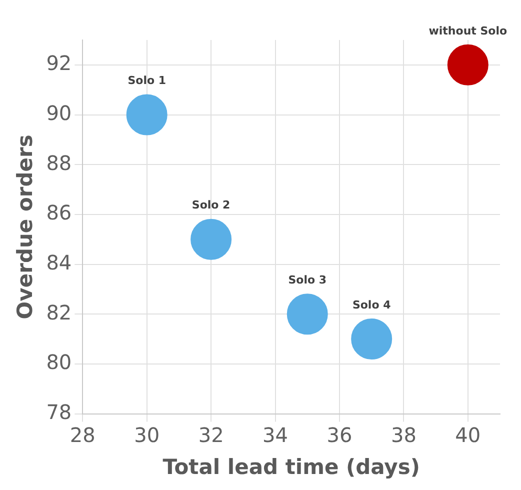 The height and width of the screenshot is (490, 521). Describe the element at coordinates (59, 312) in the screenshot. I see `y-tick-label: 82` at that location.